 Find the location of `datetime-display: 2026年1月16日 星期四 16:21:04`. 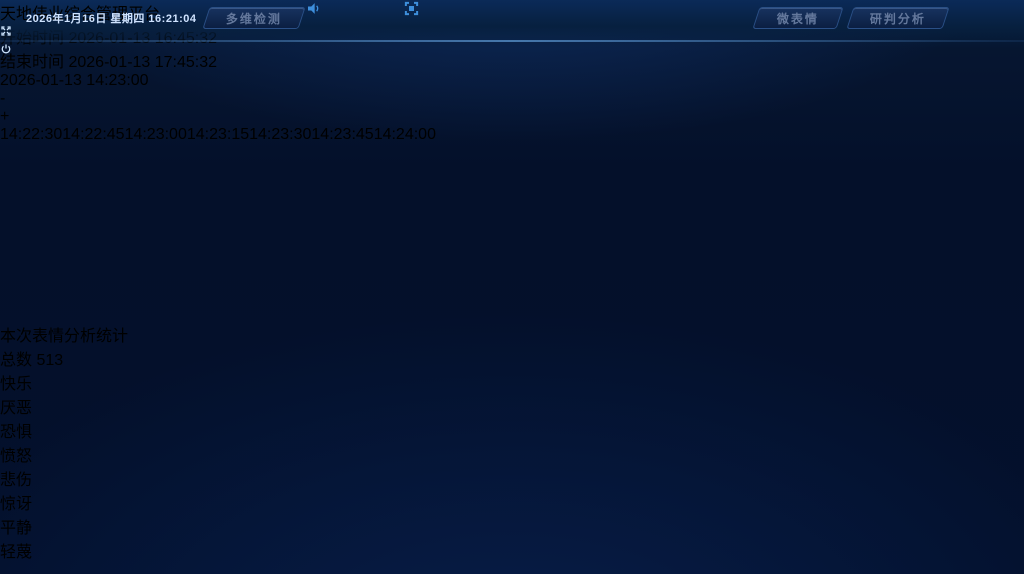

datetime-display: 2026年1月16日 星期四 16:21:04 is located at coordinates (111, 19).